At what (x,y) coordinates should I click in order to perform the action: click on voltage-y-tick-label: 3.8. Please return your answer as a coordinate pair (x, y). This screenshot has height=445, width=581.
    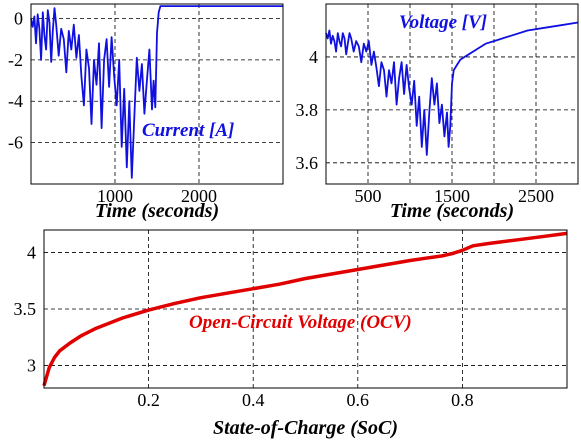
    Looking at the image, I should click on (307, 110).